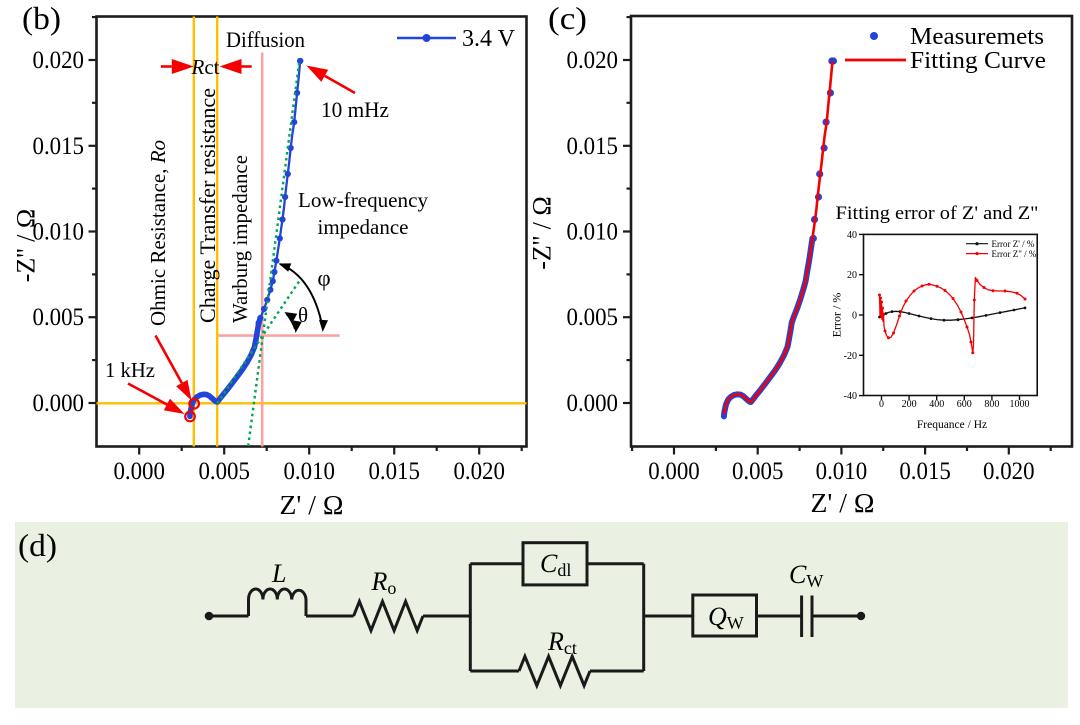  I want to click on svg-text: 40, so click(852, 235).